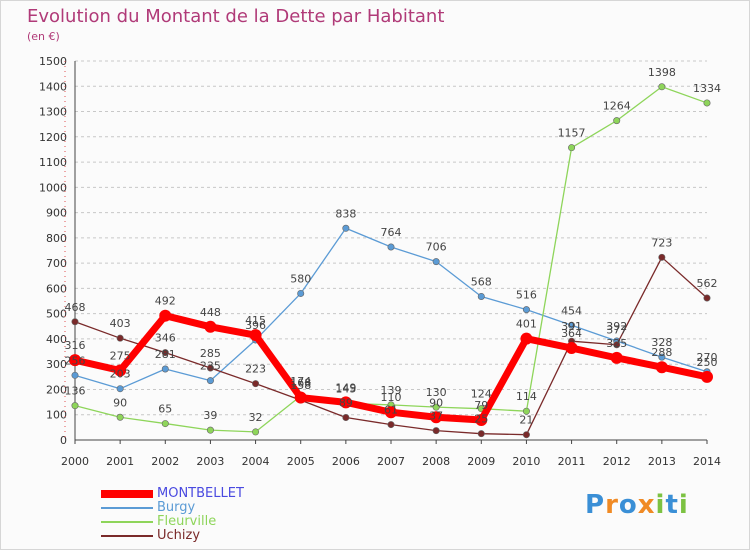 This screenshot has width=750, height=550. I want to click on legend-item-uchizy: Uchizy, so click(172, 536).